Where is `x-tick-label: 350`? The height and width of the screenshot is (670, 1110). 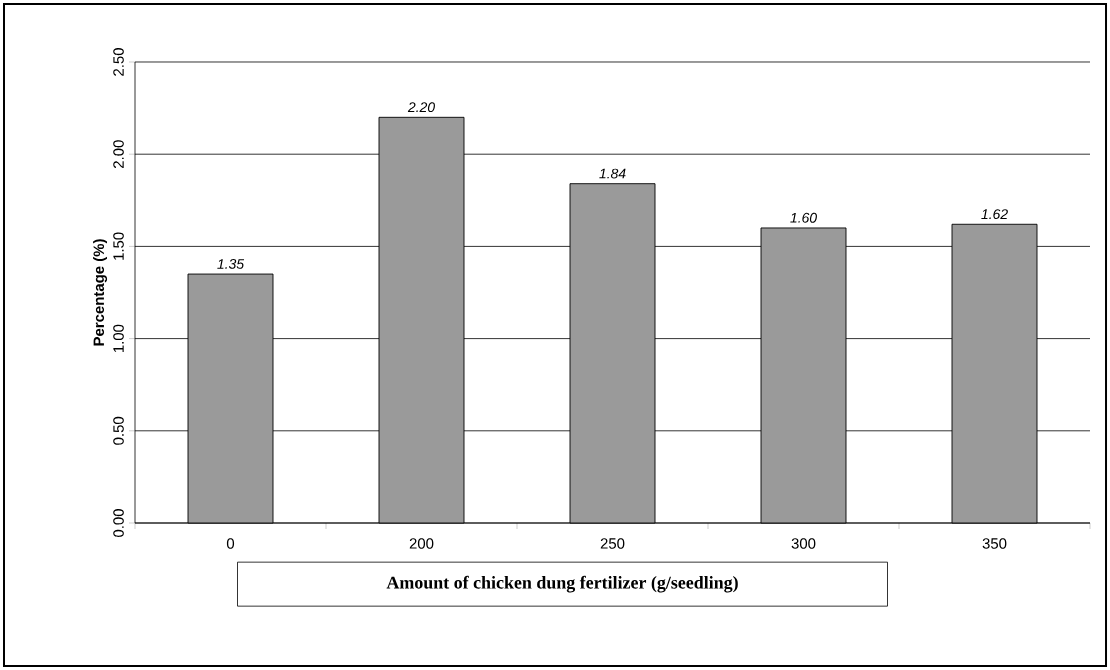 x-tick-label: 350 is located at coordinates (994, 543).